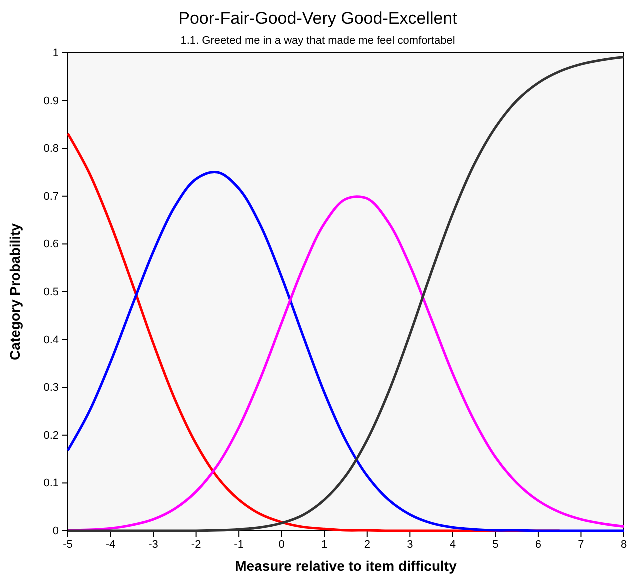  What do you see at coordinates (51, 436) in the screenshot?
I see `y-tick-label: 0.2` at bounding box center [51, 436].